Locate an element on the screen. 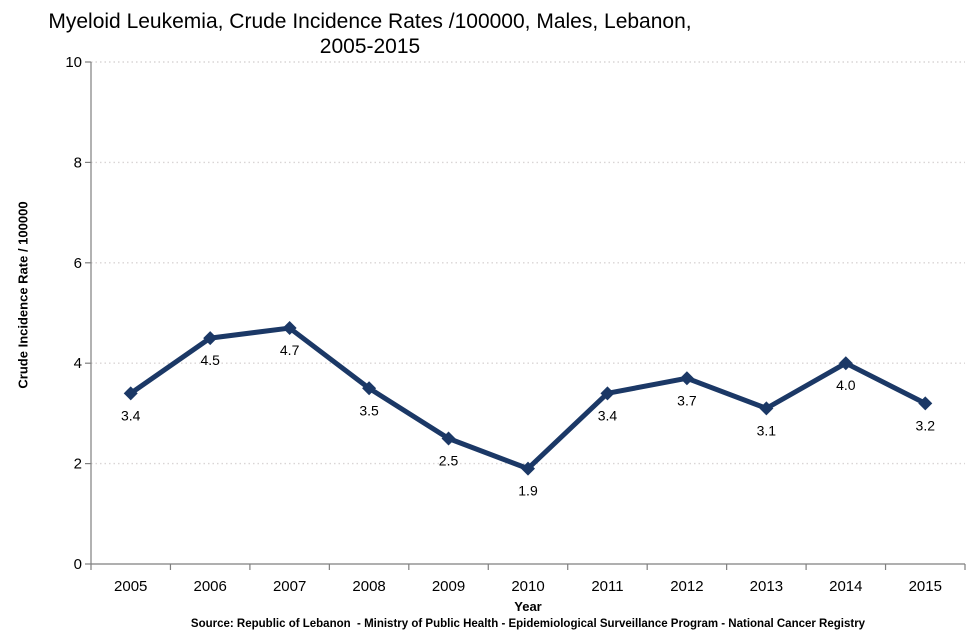 The image size is (976, 637). x-tick-label: 2014 is located at coordinates (845, 586).